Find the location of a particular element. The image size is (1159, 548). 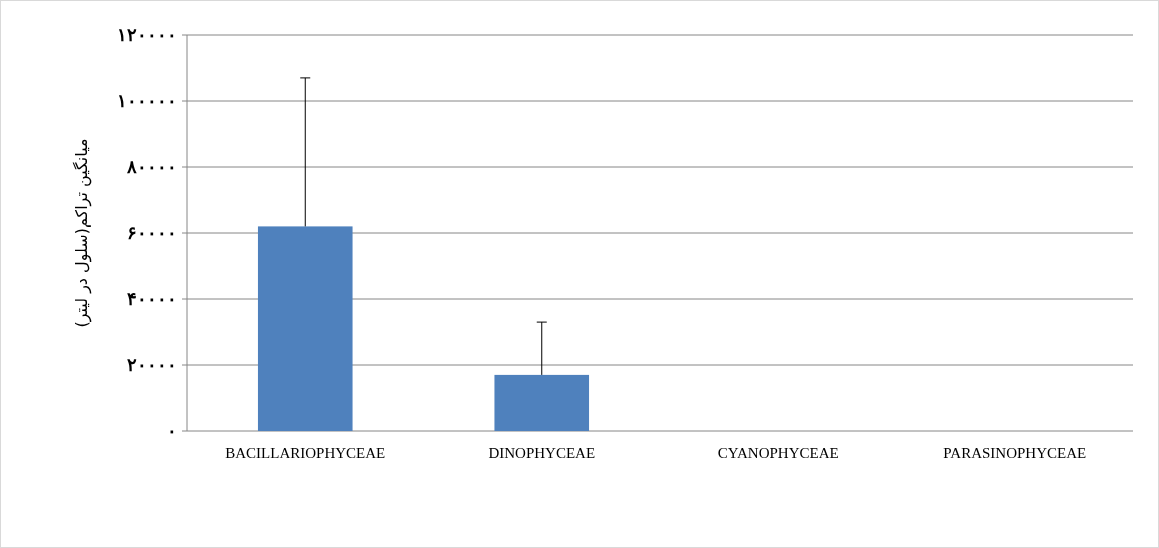

x-tick-label: PARASINOPHYCEAE is located at coordinates (1015, 453).